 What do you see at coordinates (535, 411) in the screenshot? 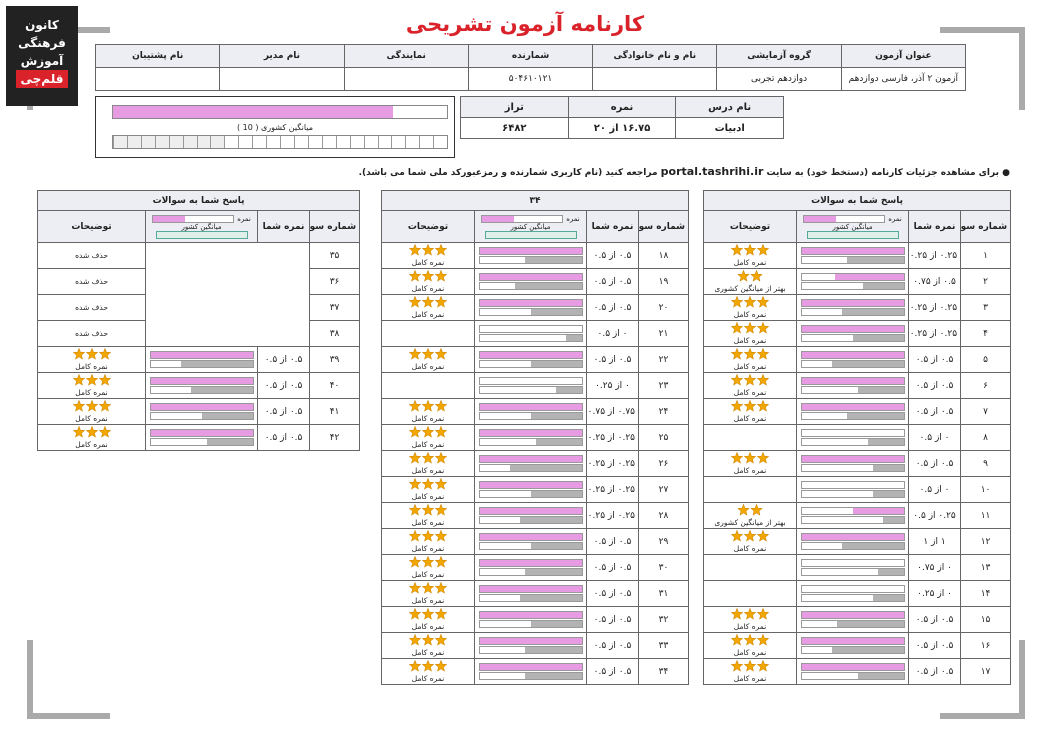
I see `question-row: ۲۴ ۰.۷۵ از ۰.۷۵ نمره کامل` at bounding box center [535, 411].